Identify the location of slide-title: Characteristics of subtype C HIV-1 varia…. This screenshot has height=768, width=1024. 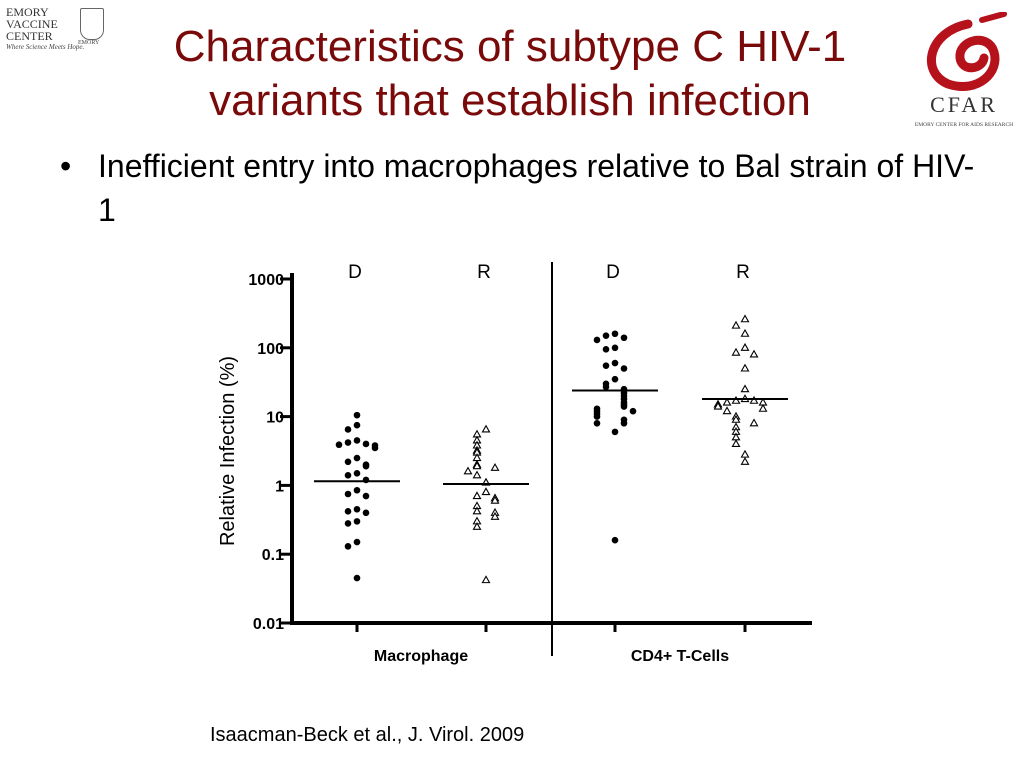
(510, 73).